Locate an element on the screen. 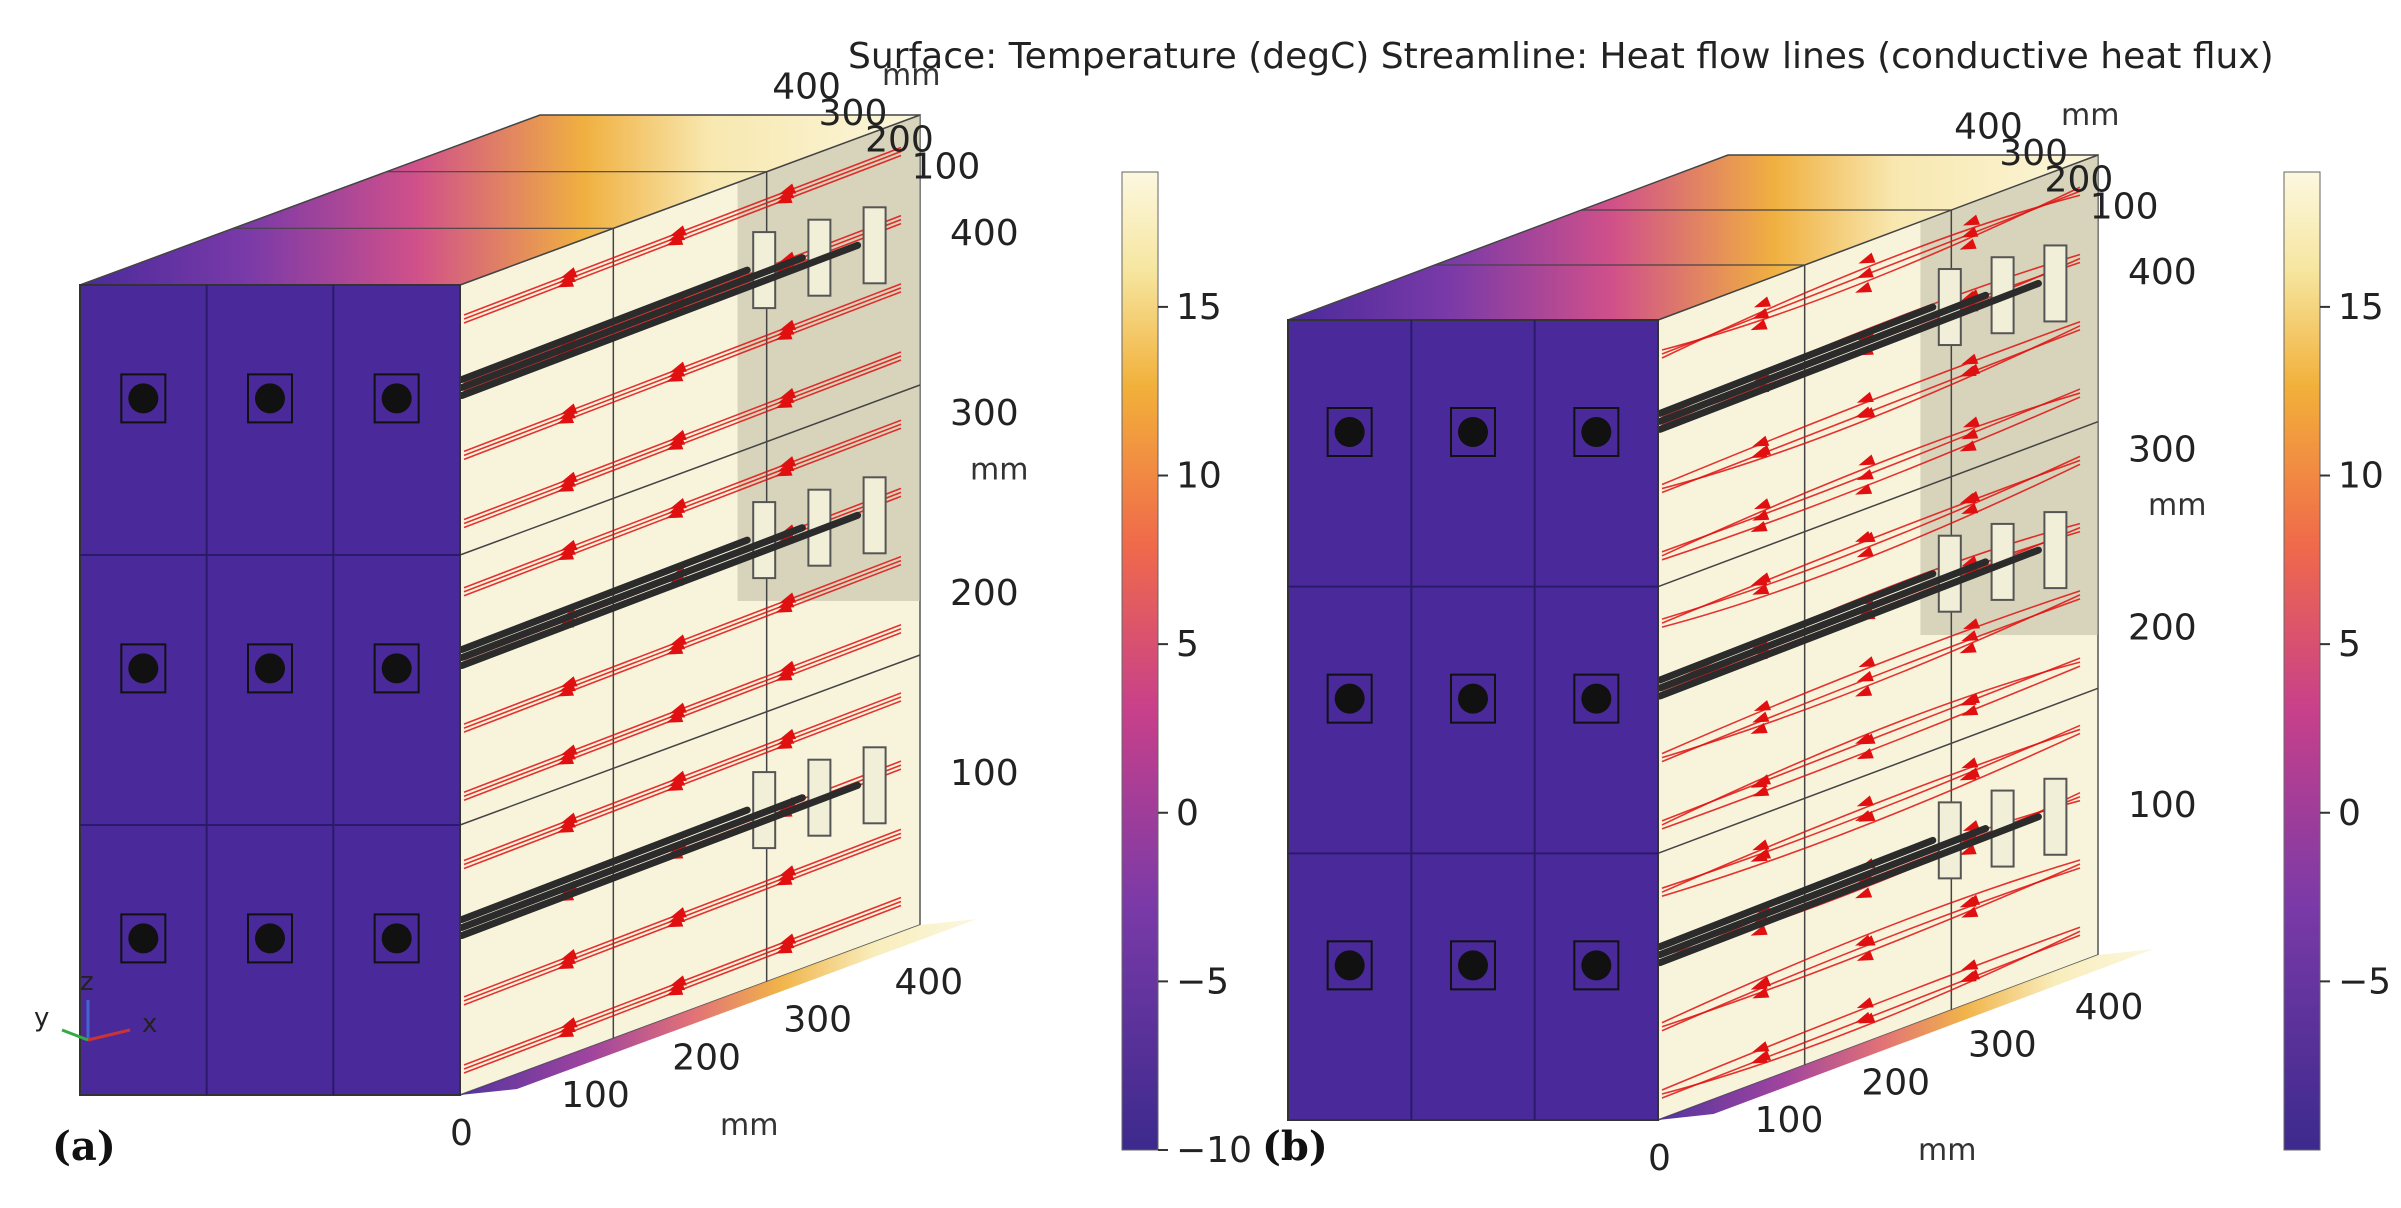  colorbar-tick-label: 5 is located at coordinates (1187, 644).